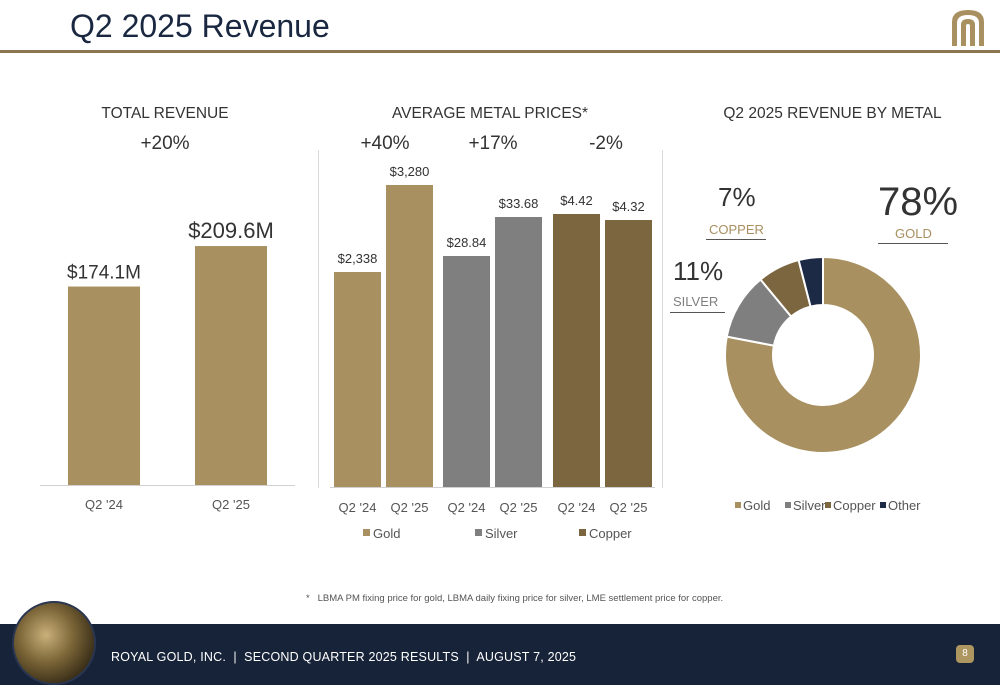 This screenshot has width=1000, height=685. What do you see at coordinates (200, 26) in the screenshot?
I see `page-title: Q2 2025 Revenue` at bounding box center [200, 26].